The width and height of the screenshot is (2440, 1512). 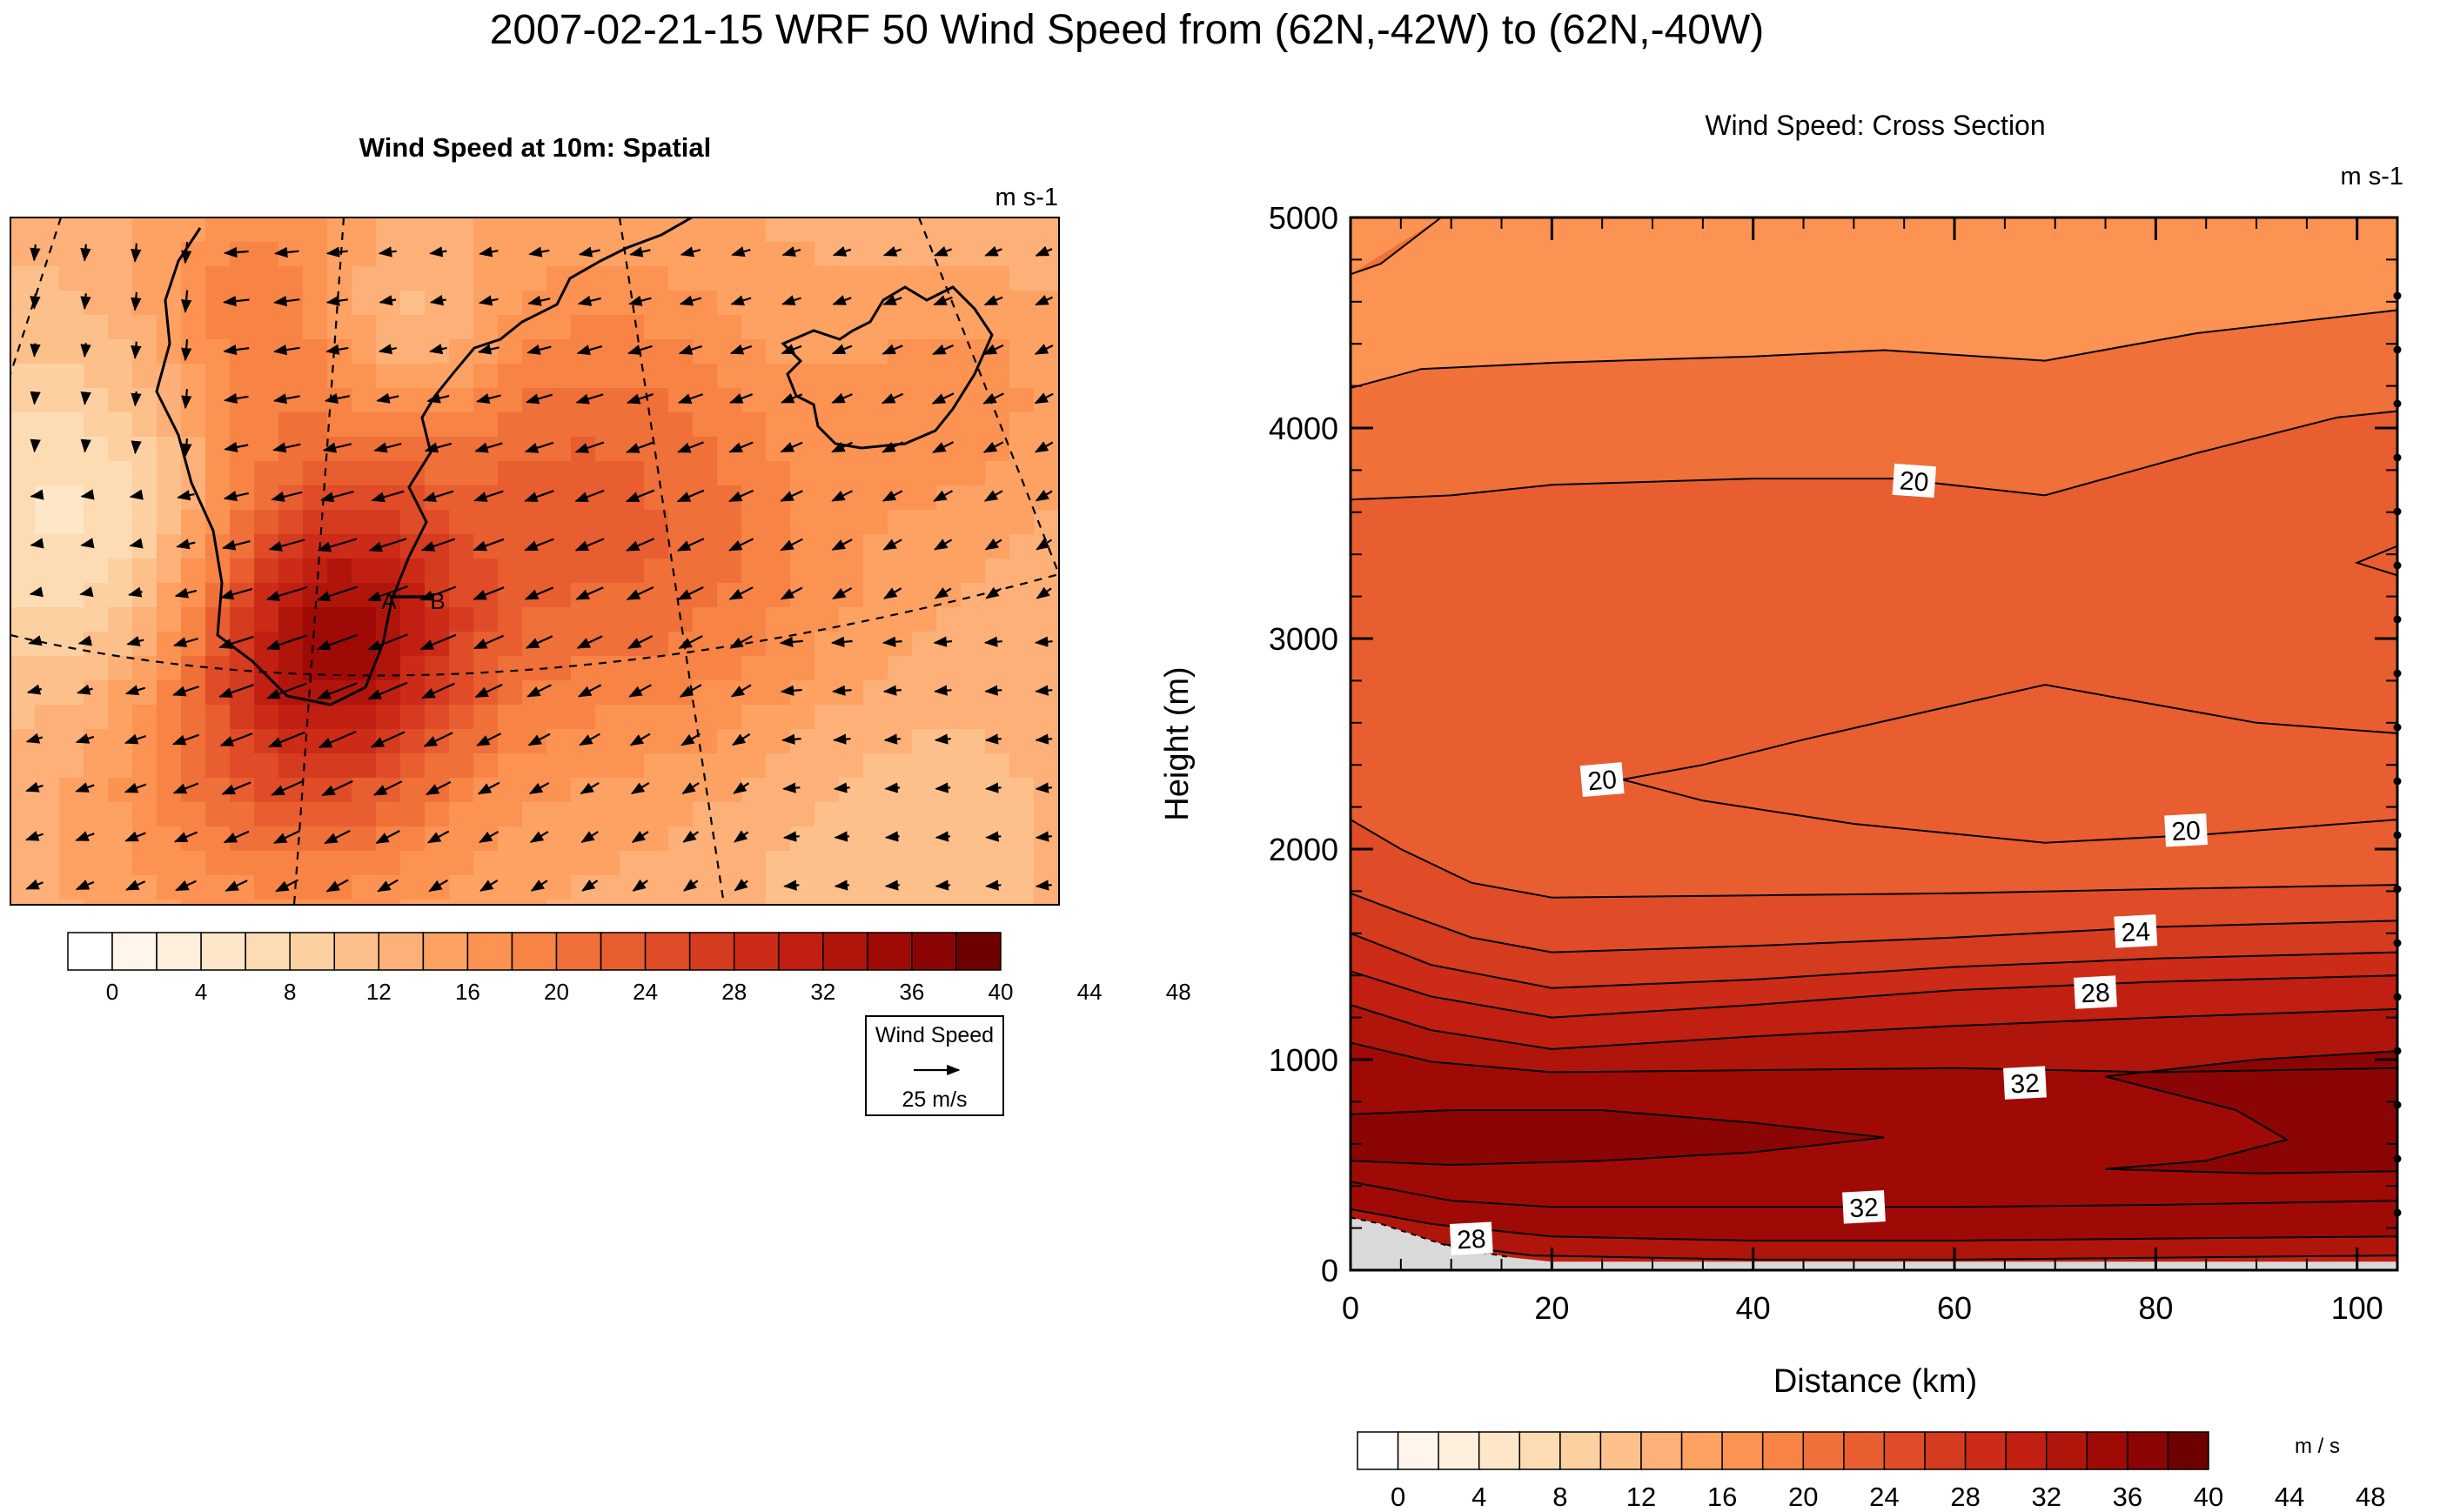 What do you see at coordinates (2372, 177) in the screenshot?
I see `chart-units: m s-1` at bounding box center [2372, 177].